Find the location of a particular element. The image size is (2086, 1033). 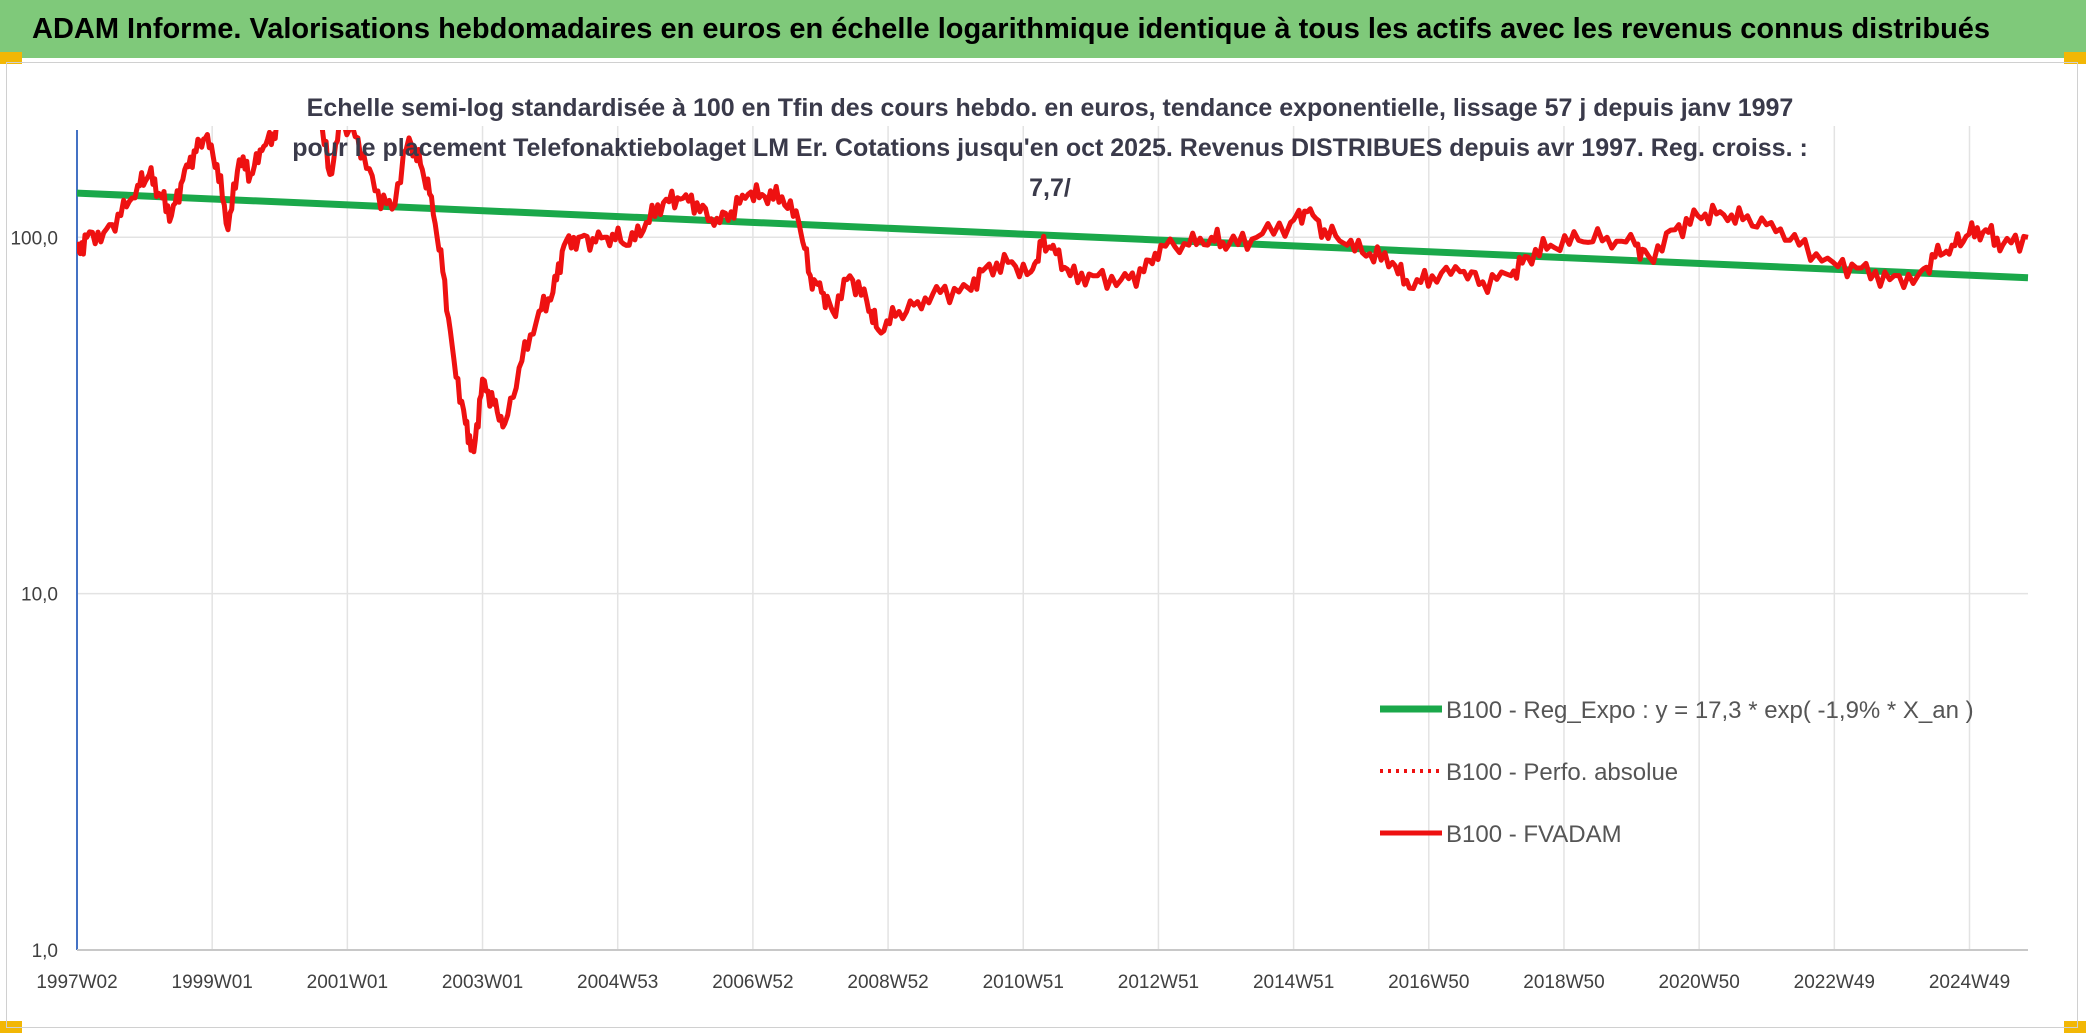

x-tick-label: 1997W02 is located at coordinates (76, 982).